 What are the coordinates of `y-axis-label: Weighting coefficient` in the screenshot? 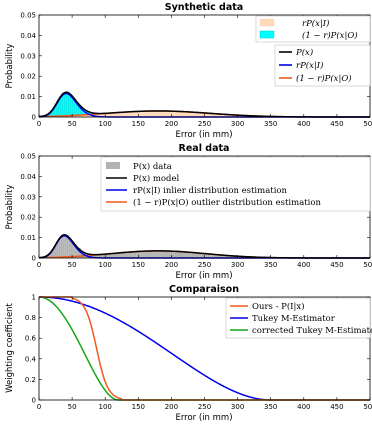 It's located at (10, 347).